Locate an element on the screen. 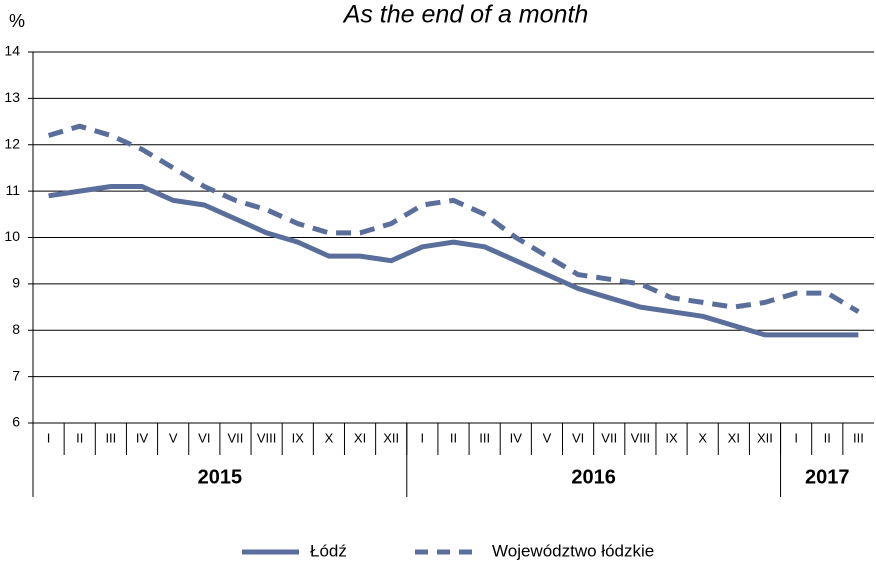  y-tick-label: 10 is located at coordinates (12, 236).